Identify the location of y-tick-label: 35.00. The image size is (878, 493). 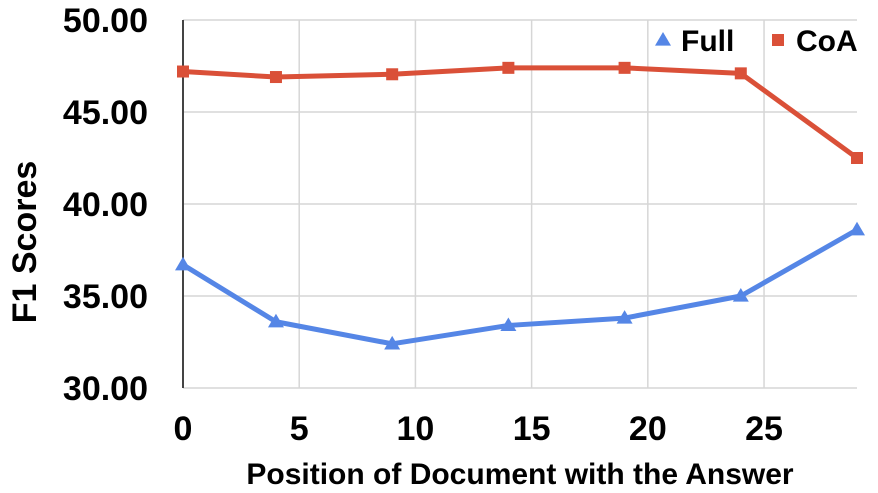
(105, 297).